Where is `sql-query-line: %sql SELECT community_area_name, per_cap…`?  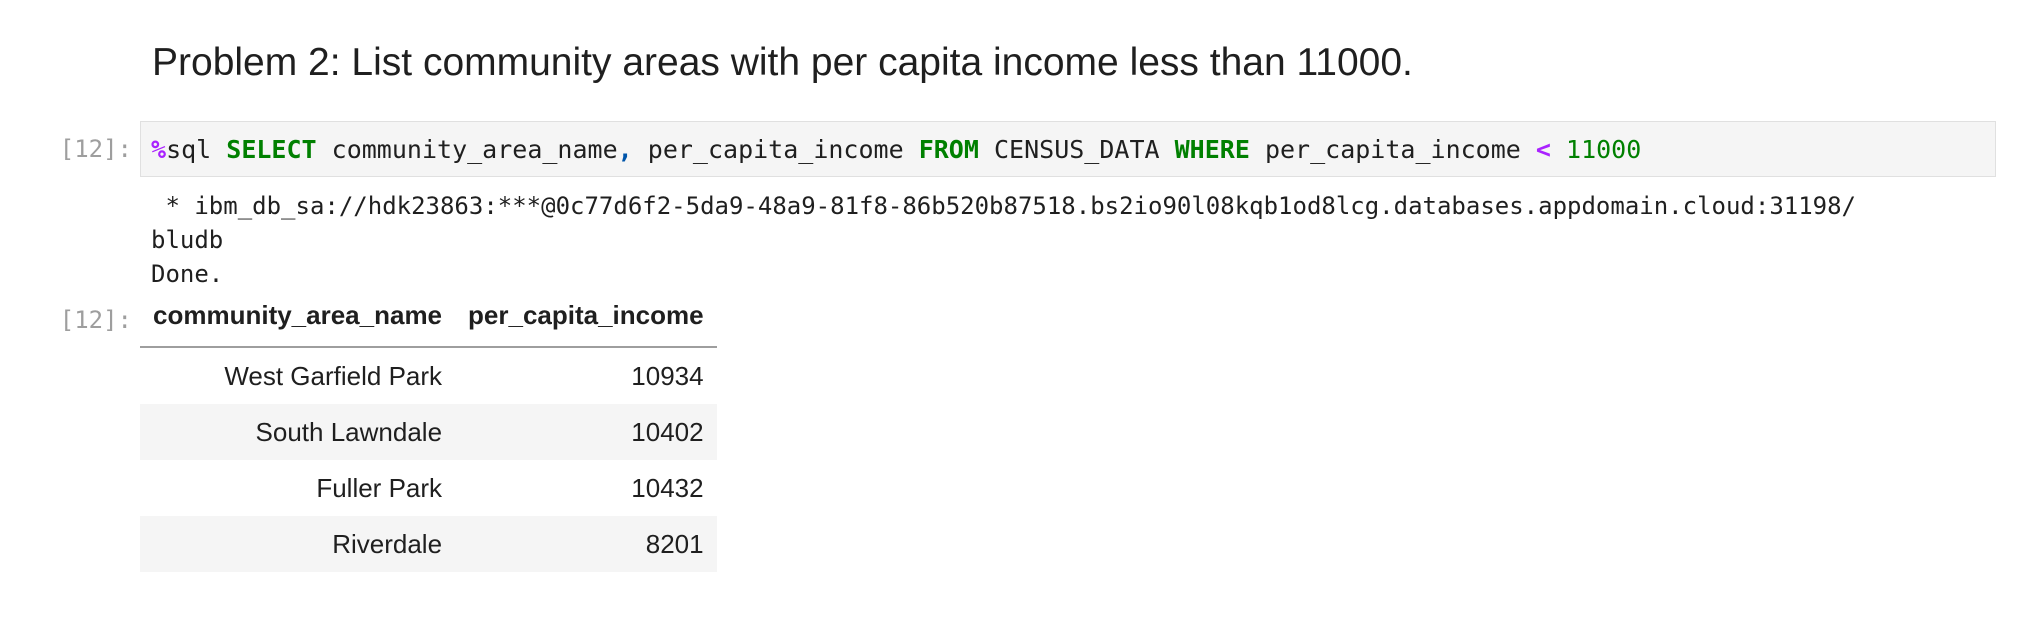
sql-query-line: %sql SELECT community_area_name, per_cap… is located at coordinates (896, 150).